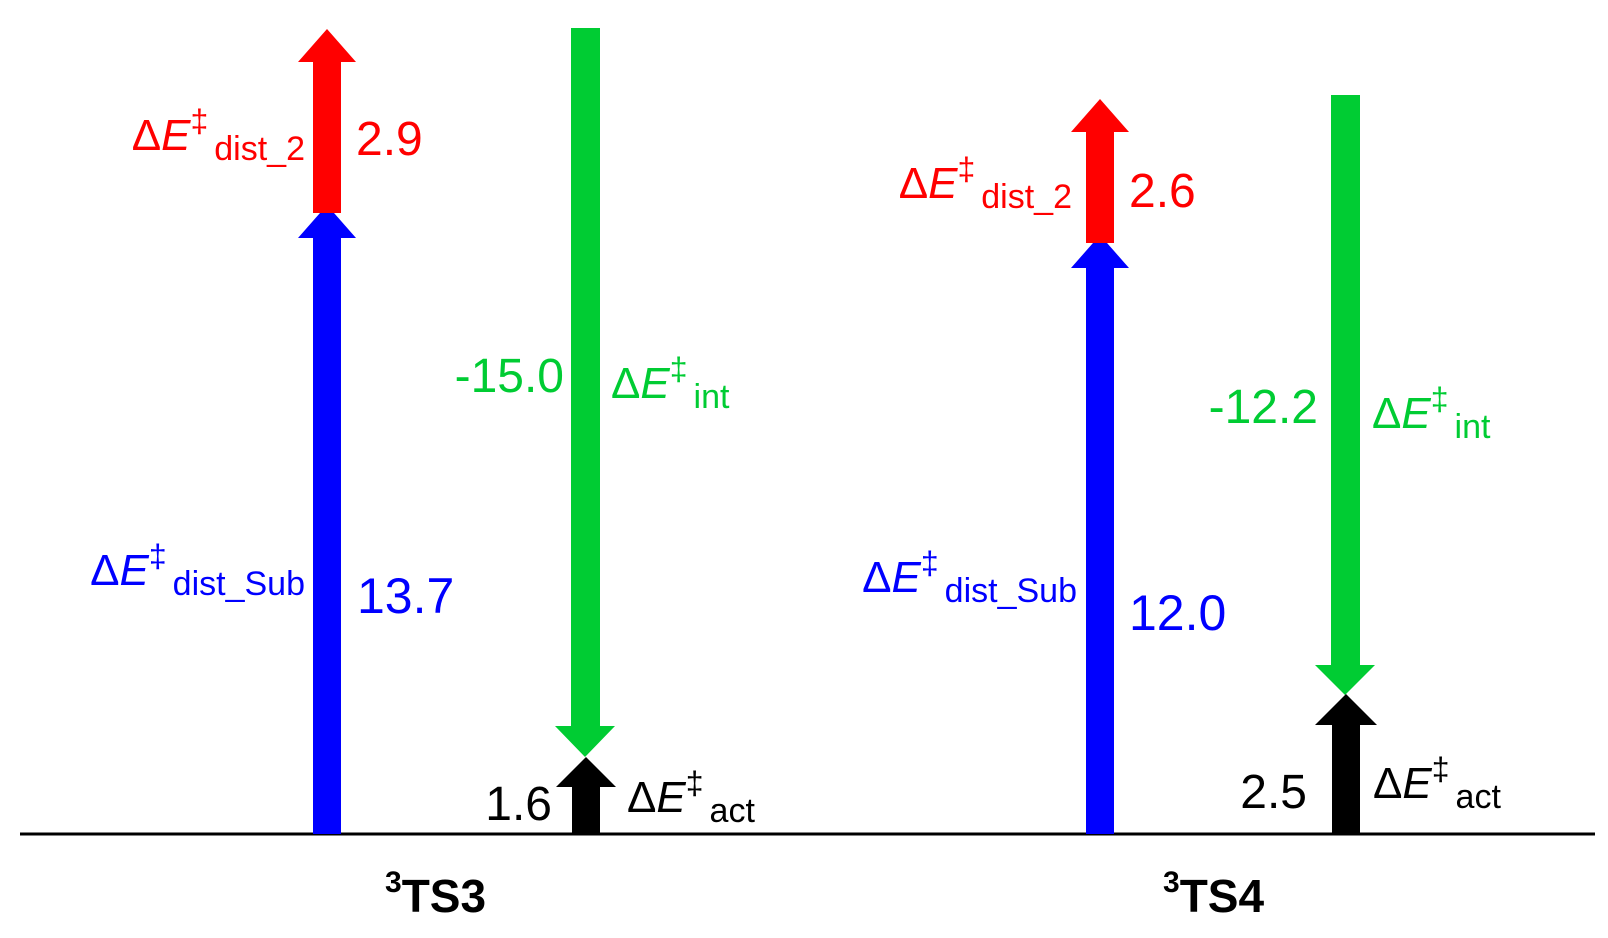  Describe the element at coordinates (327, 519) in the screenshot. I see `ts3-dist-sub-arrow` at that location.